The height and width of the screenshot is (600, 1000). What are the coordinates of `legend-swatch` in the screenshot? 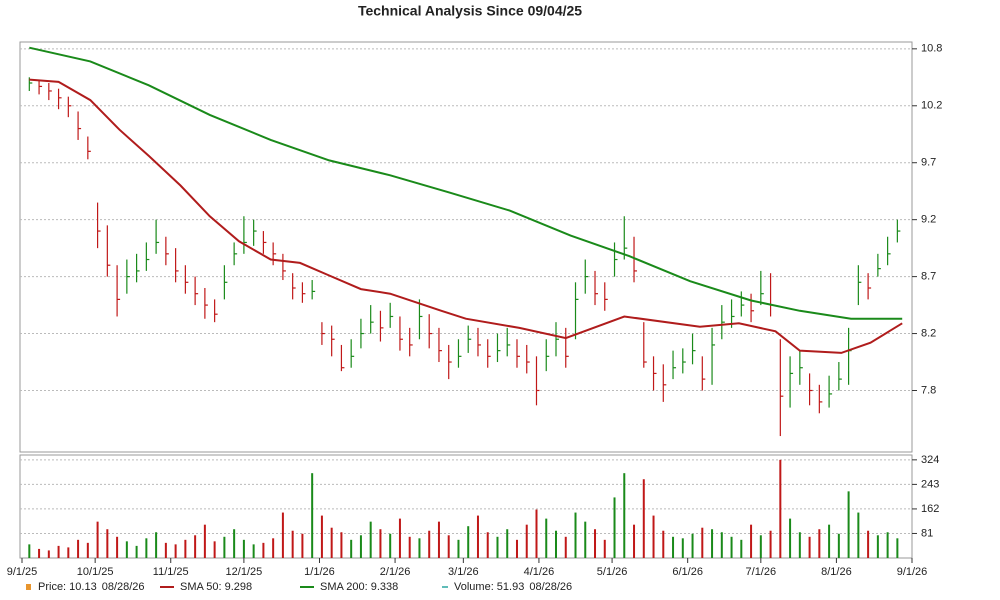 It's located at (28, 587).